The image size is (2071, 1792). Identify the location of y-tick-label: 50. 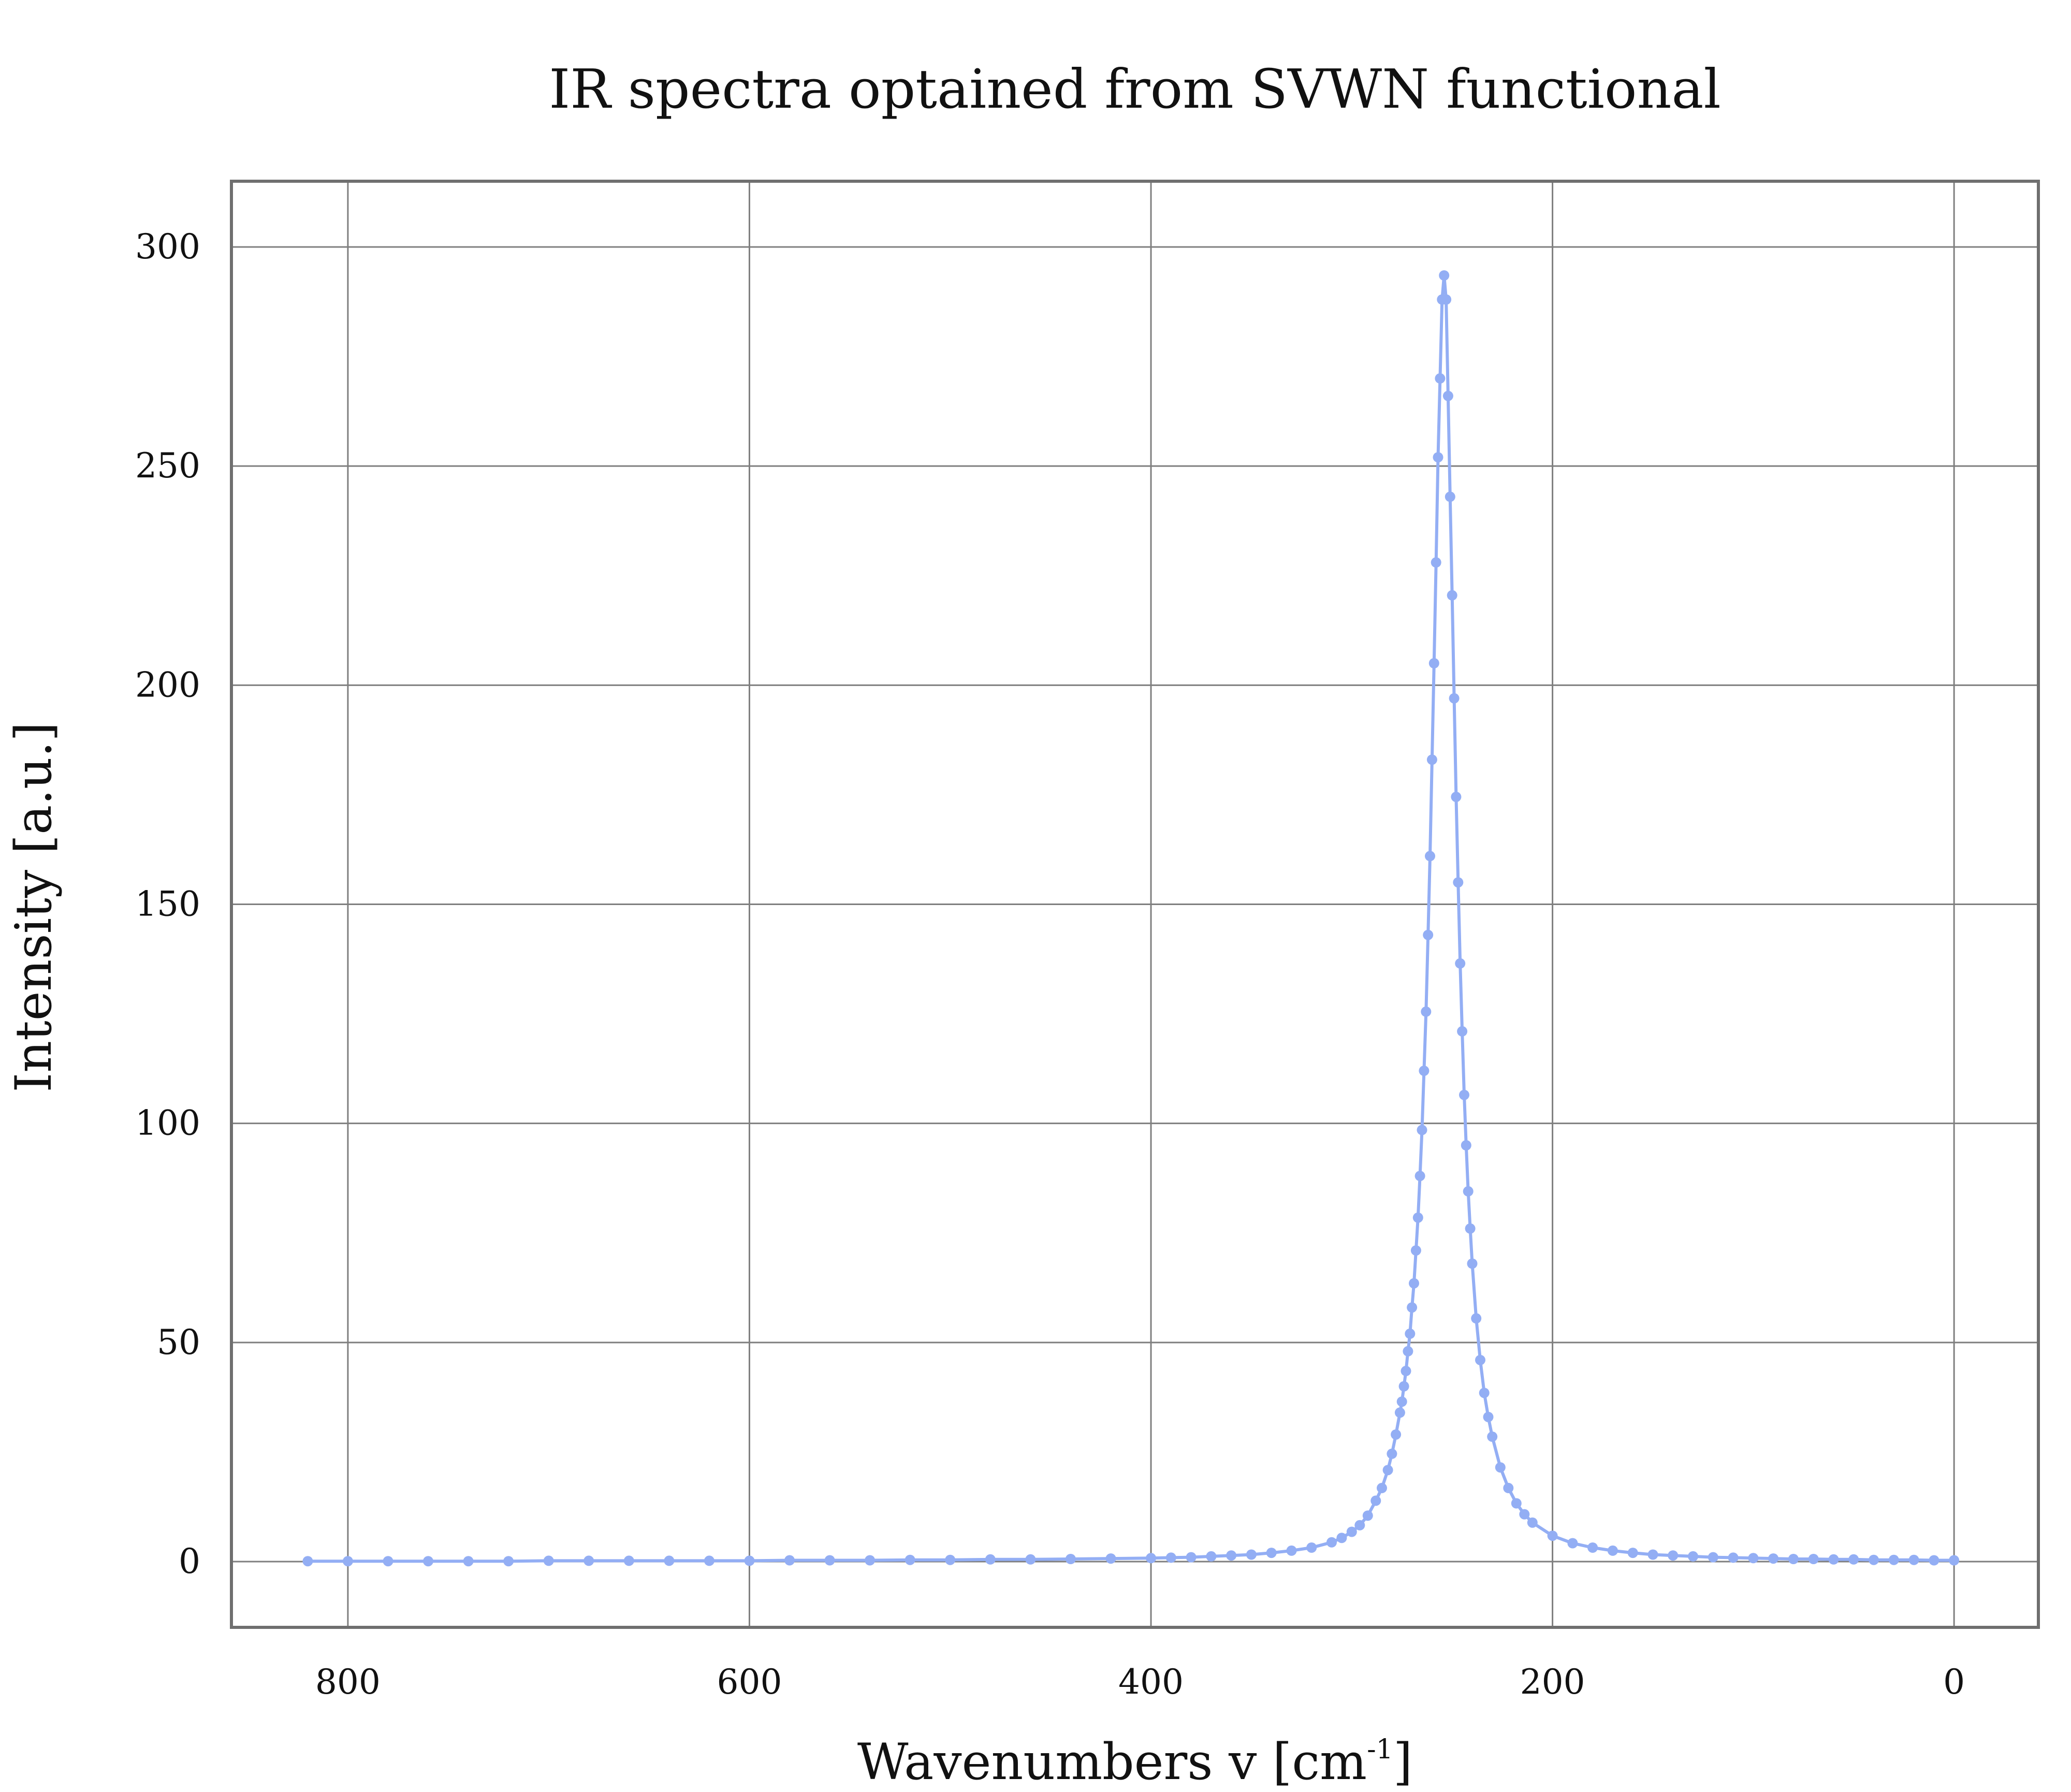
(178, 1342).